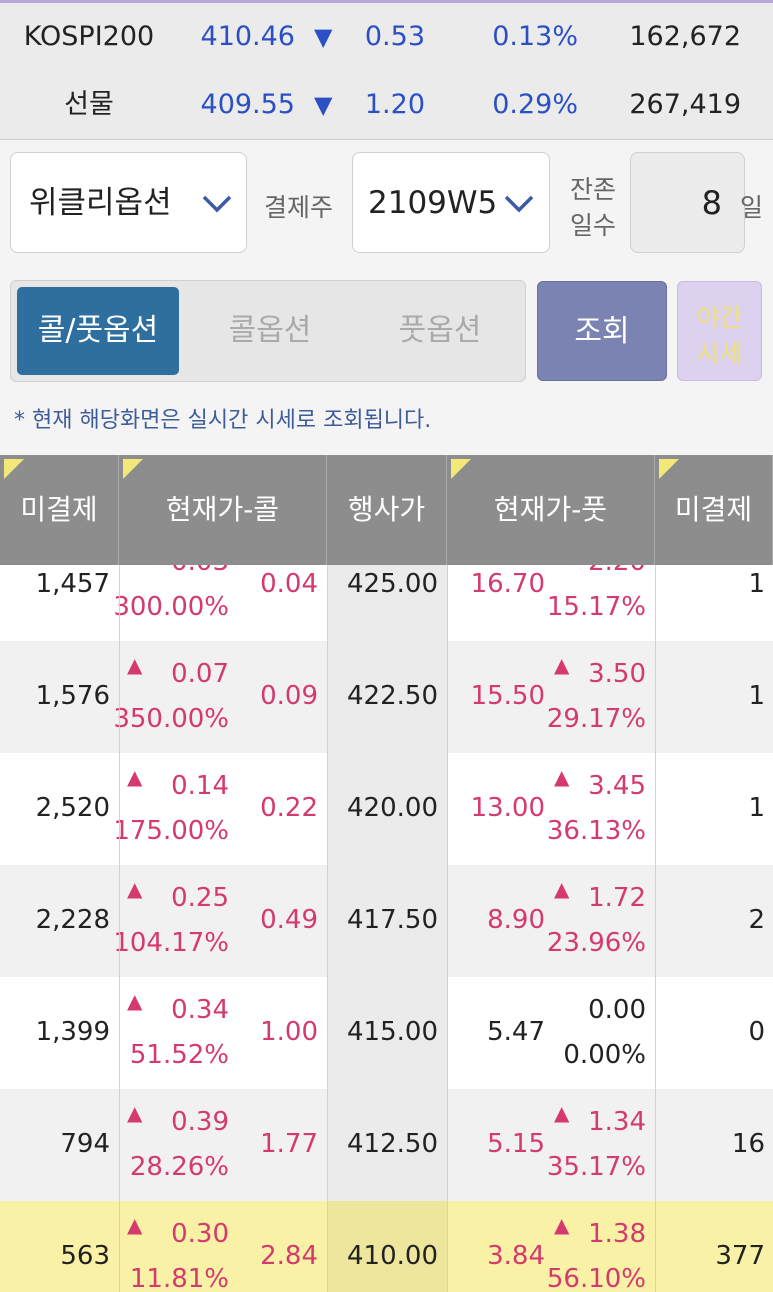 The width and height of the screenshot is (773, 1292). I want to click on index-volume: 267,419, so click(685, 104).